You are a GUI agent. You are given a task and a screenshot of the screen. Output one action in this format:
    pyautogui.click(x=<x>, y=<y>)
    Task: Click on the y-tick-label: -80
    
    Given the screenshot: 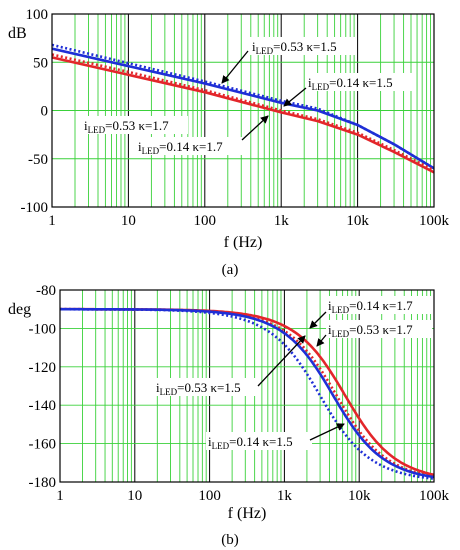 What is the action you would take?
    pyautogui.click(x=46, y=291)
    